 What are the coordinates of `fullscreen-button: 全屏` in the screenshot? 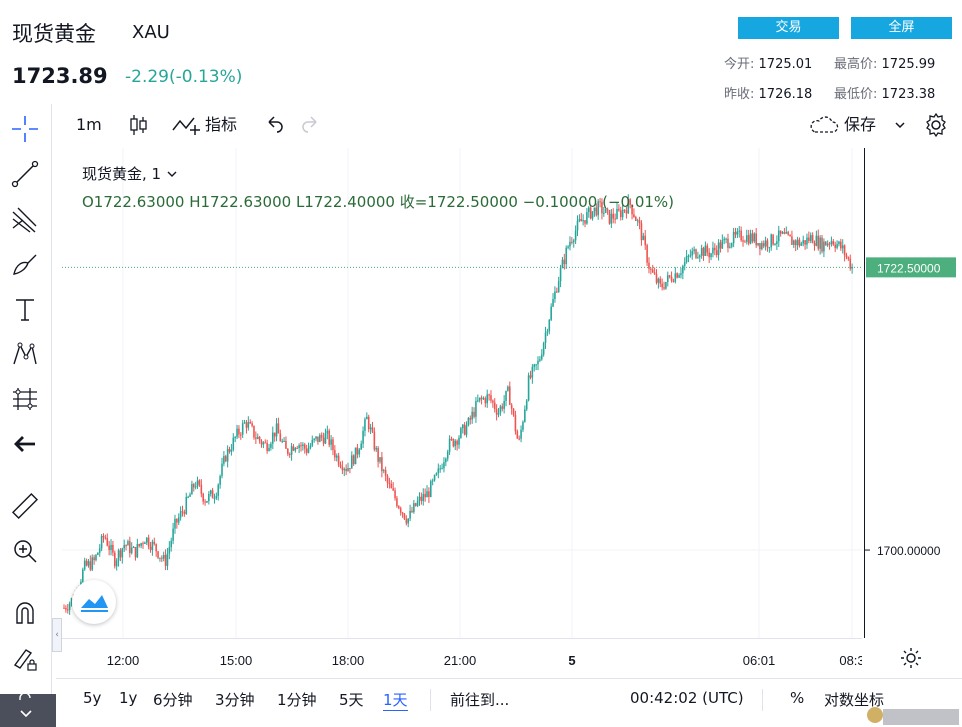 It's located at (901, 28).